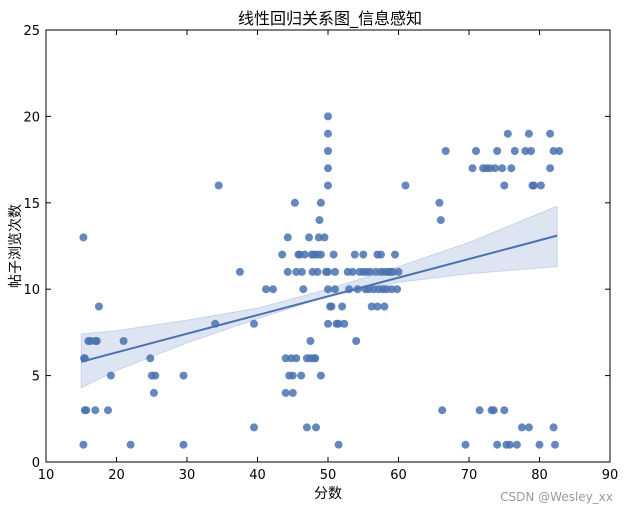 This screenshot has height=510, width=625. What do you see at coordinates (31, 290) in the screenshot?
I see `y-tick-label: 10` at bounding box center [31, 290].